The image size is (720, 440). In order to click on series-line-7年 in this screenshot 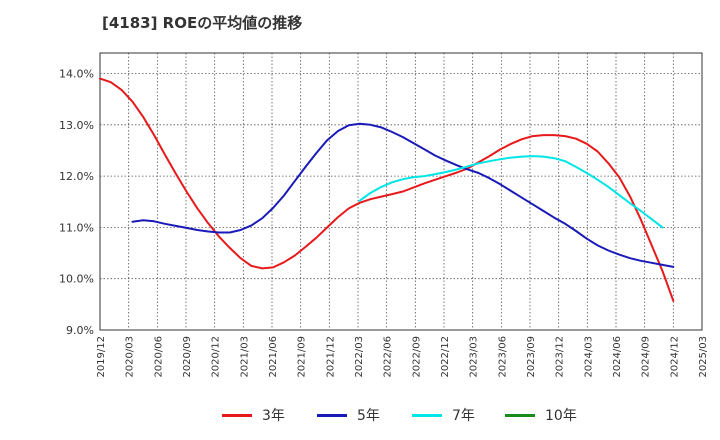, I will do `click(511, 192)`.